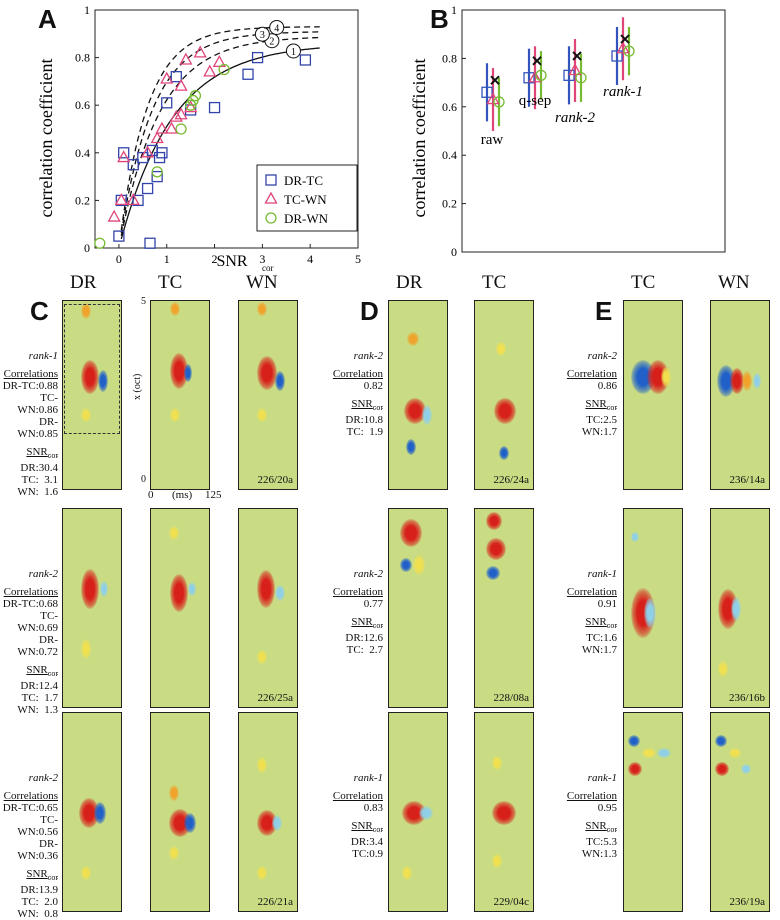 This screenshot has width=780, height=920. Describe the element at coordinates (268, 268) in the screenshot. I see `chart-a-xlabel-sub: cor` at that location.